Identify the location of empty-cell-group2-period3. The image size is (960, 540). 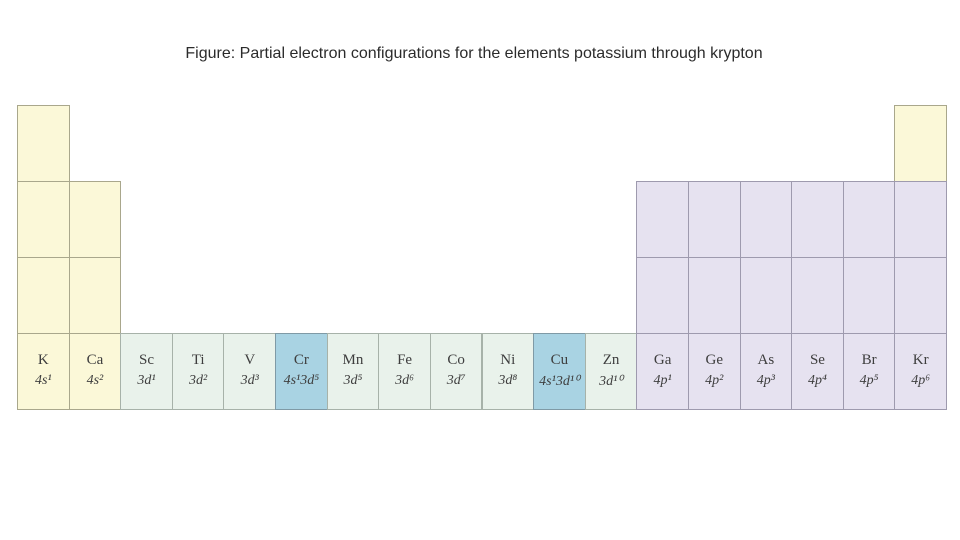
(95, 295).